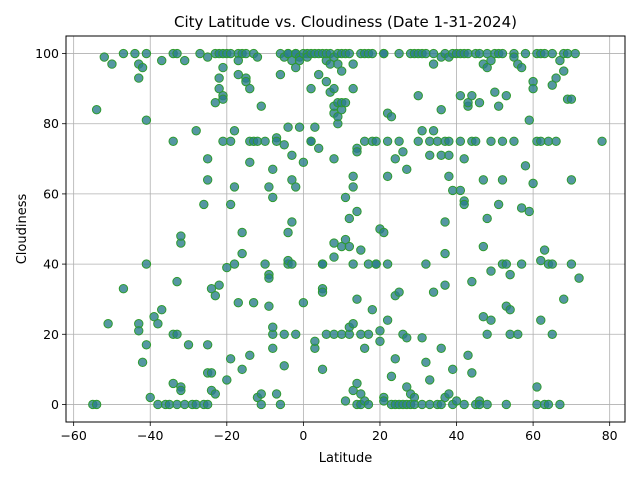  What do you see at coordinates (339, 432) in the screenshot?
I see `x-axis-ticks: −60 −40 −20 0 20 40 60 80` at bounding box center [339, 432].